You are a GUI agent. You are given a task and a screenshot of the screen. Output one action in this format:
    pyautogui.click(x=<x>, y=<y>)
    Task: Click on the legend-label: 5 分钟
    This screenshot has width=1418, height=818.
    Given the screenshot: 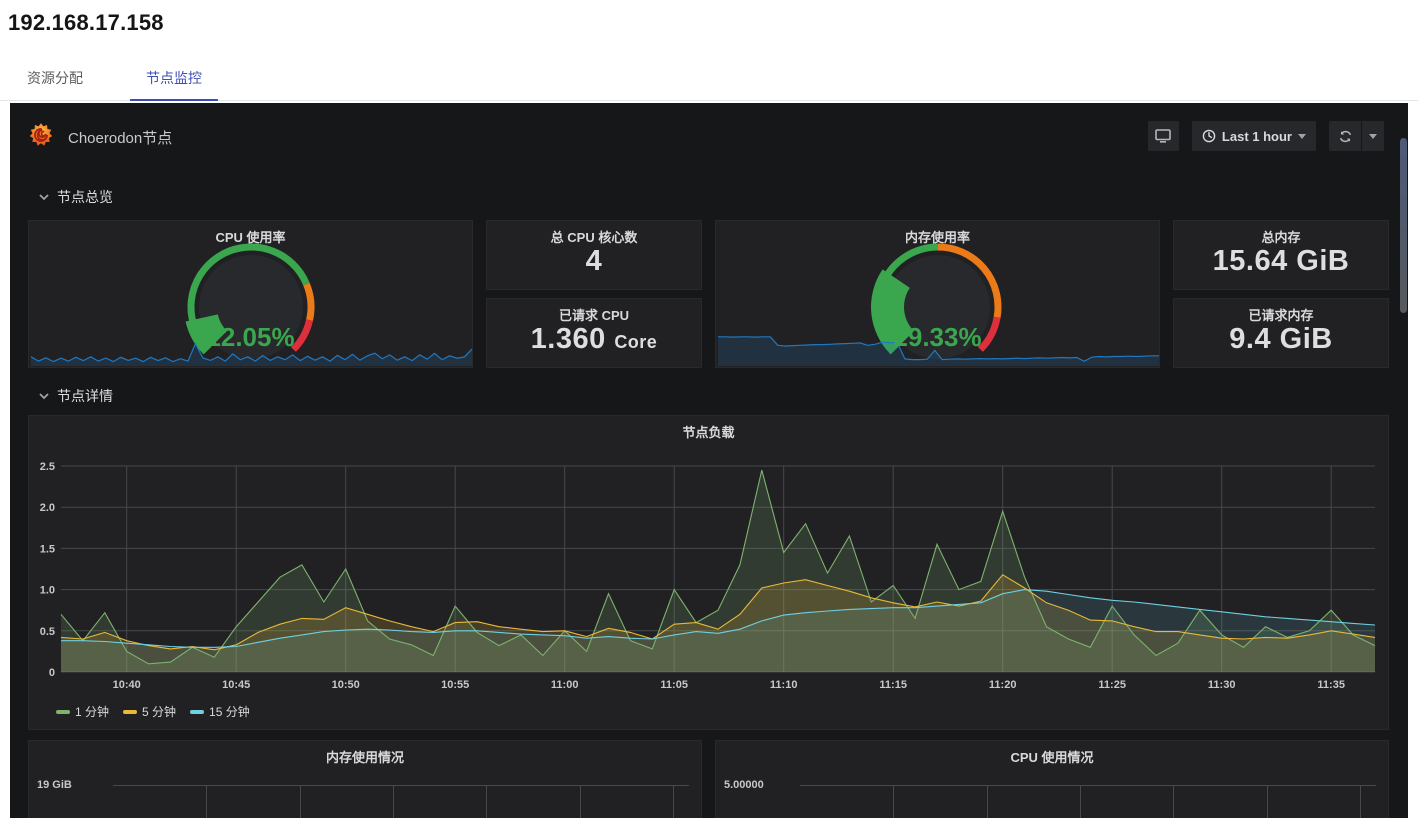 What is the action you would take?
    pyautogui.click(x=159, y=712)
    